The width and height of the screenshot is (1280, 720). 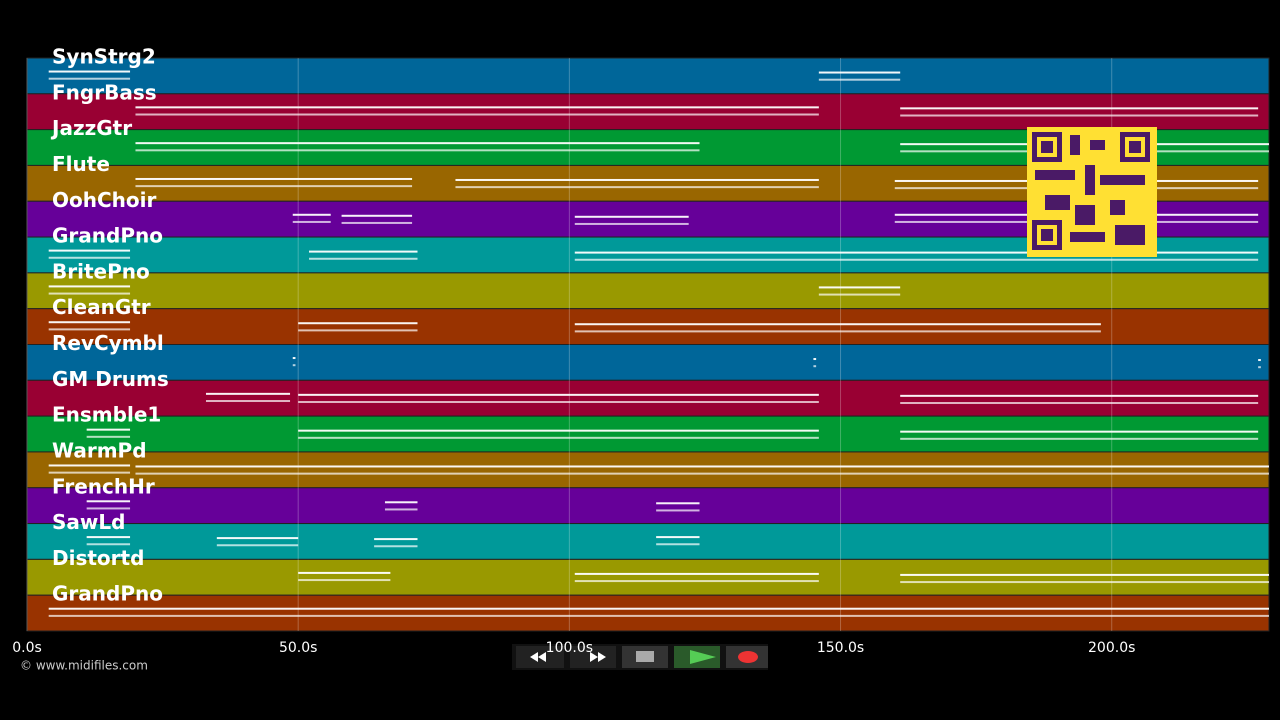 I want to click on track-name: CleanGtr, so click(x=101, y=307).